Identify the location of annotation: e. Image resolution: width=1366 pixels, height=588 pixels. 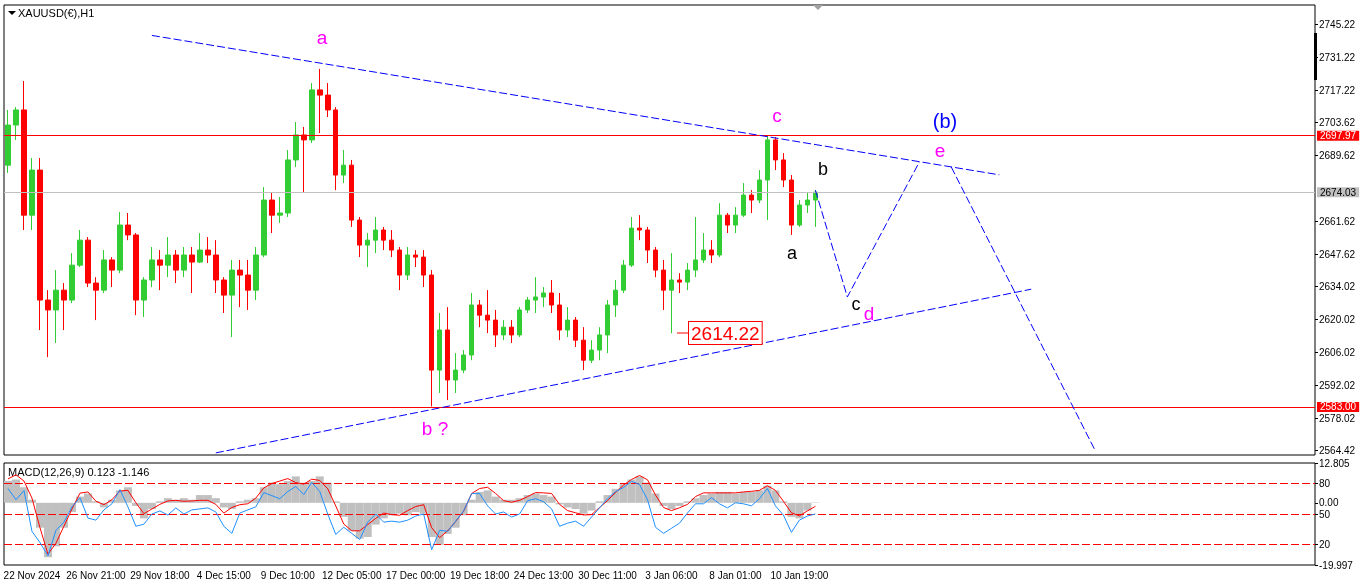
(940, 150).